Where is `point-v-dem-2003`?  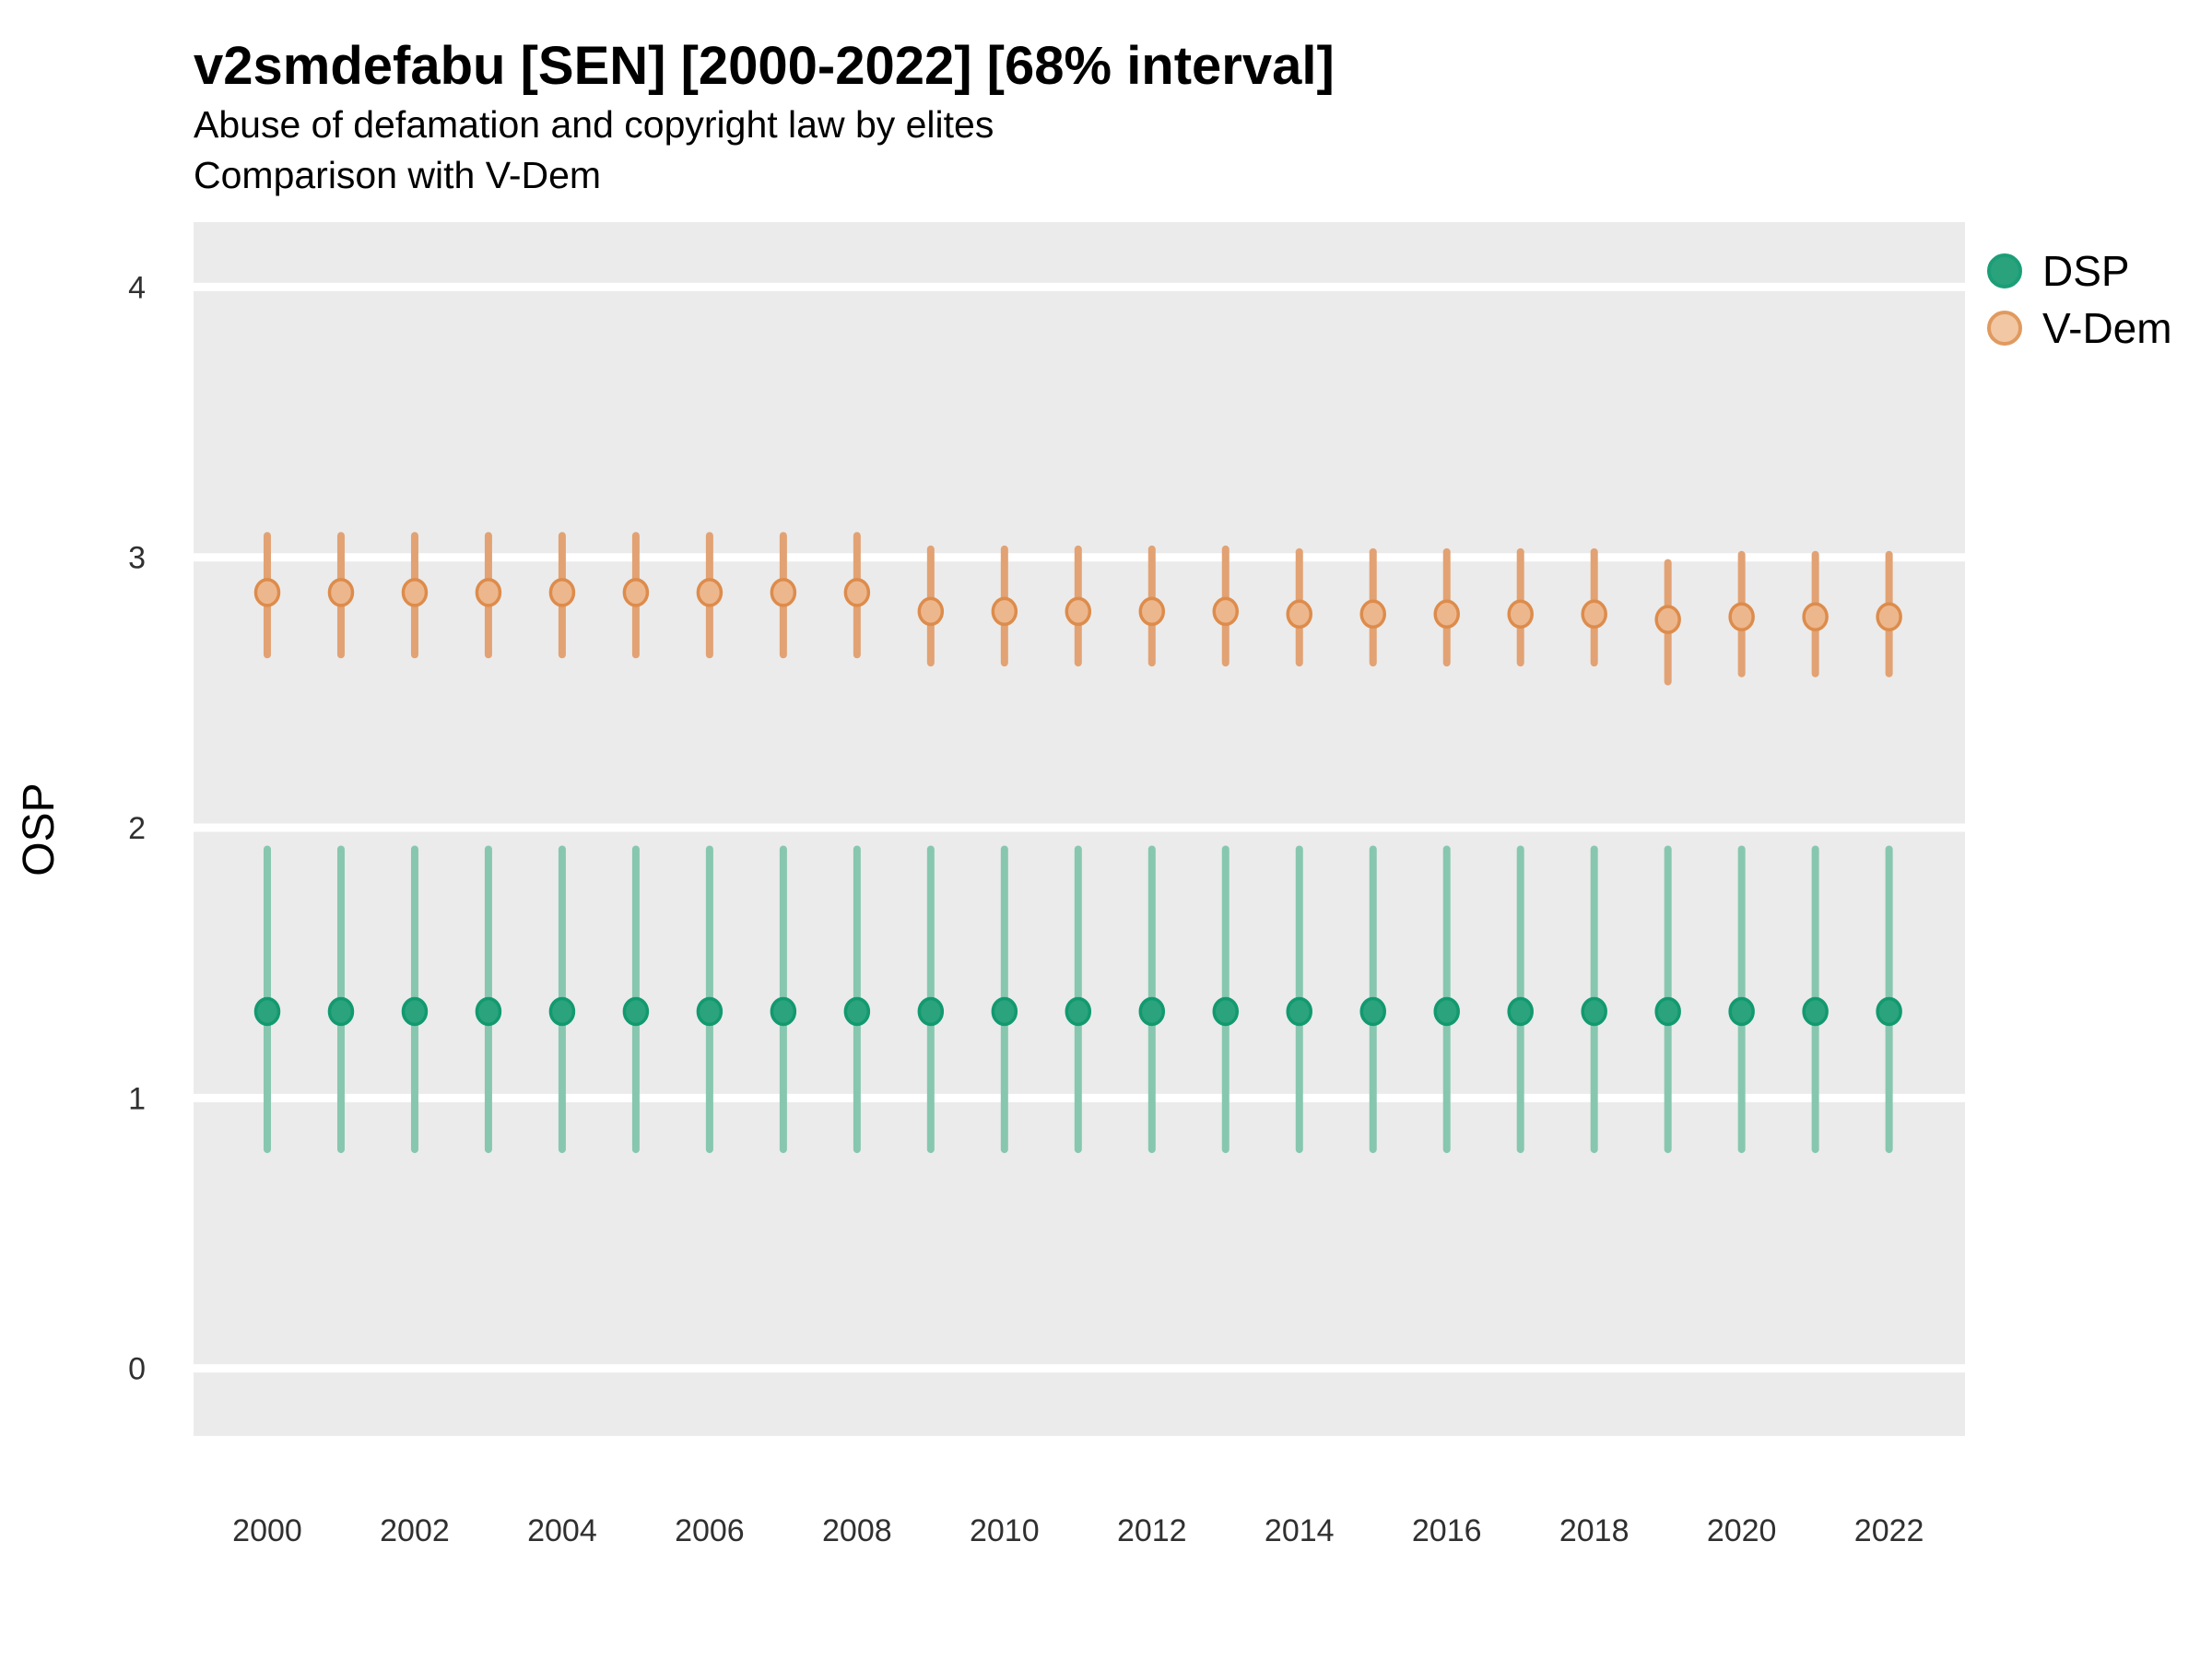 point-v-dem-2003 is located at coordinates (488, 592).